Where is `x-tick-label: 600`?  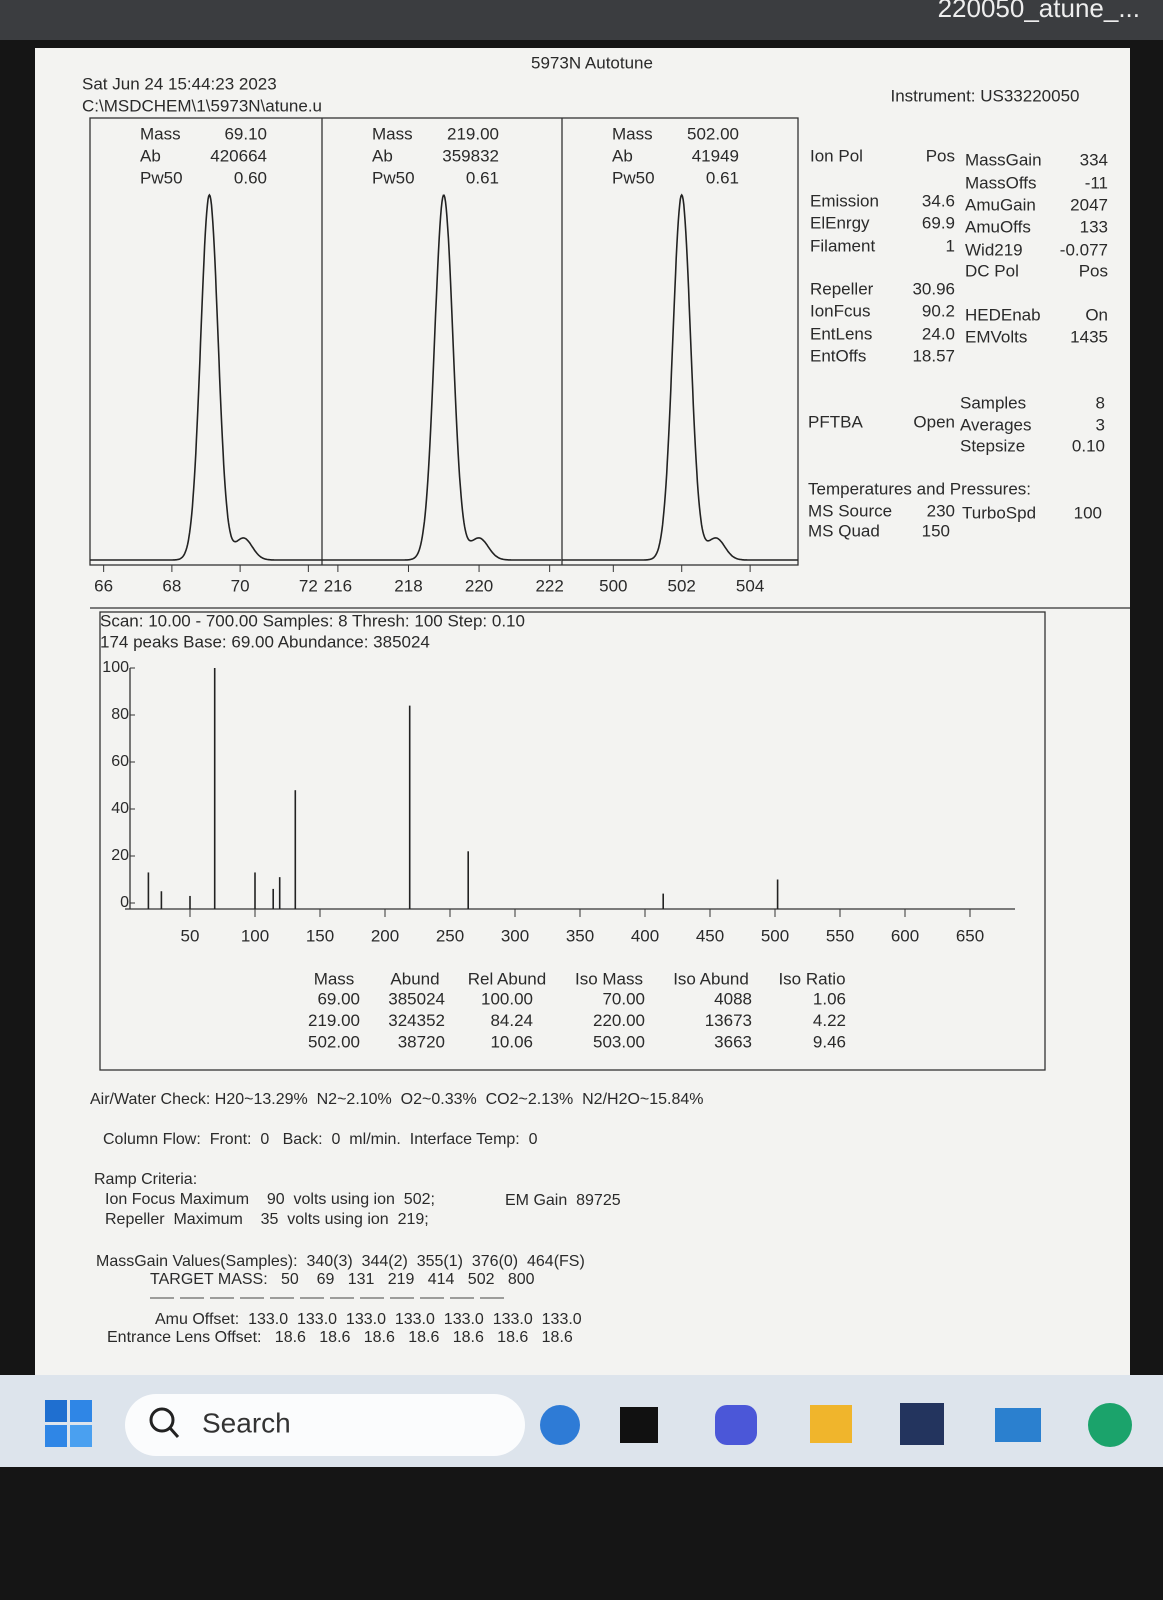
x-tick-label: 600 is located at coordinates (905, 935).